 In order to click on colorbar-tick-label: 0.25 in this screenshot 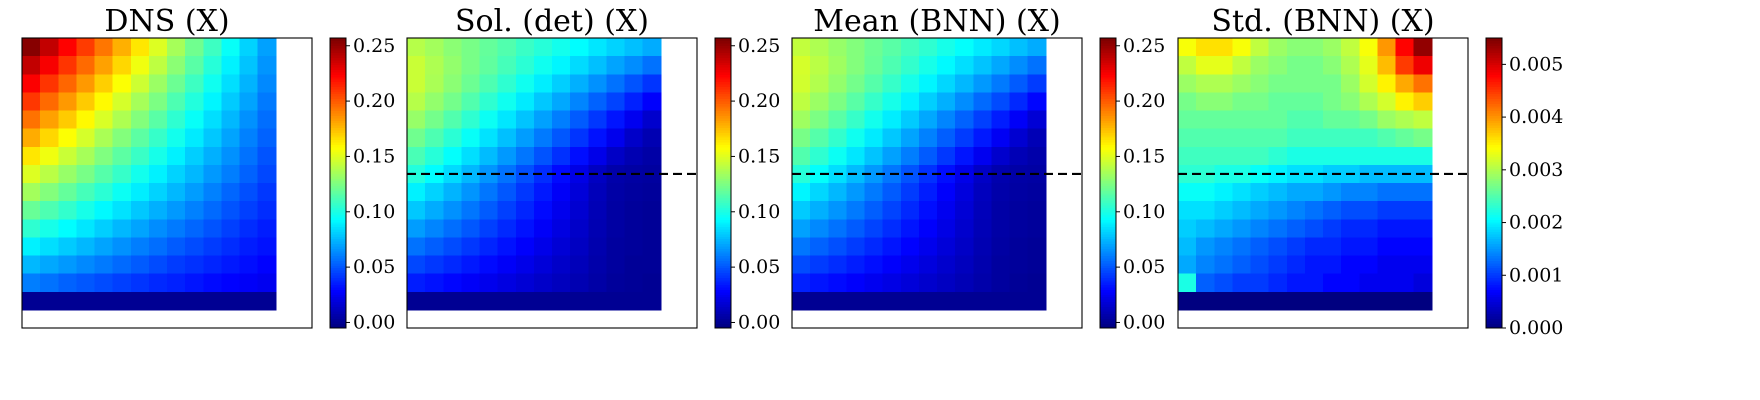, I will do `click(374, 46)`.